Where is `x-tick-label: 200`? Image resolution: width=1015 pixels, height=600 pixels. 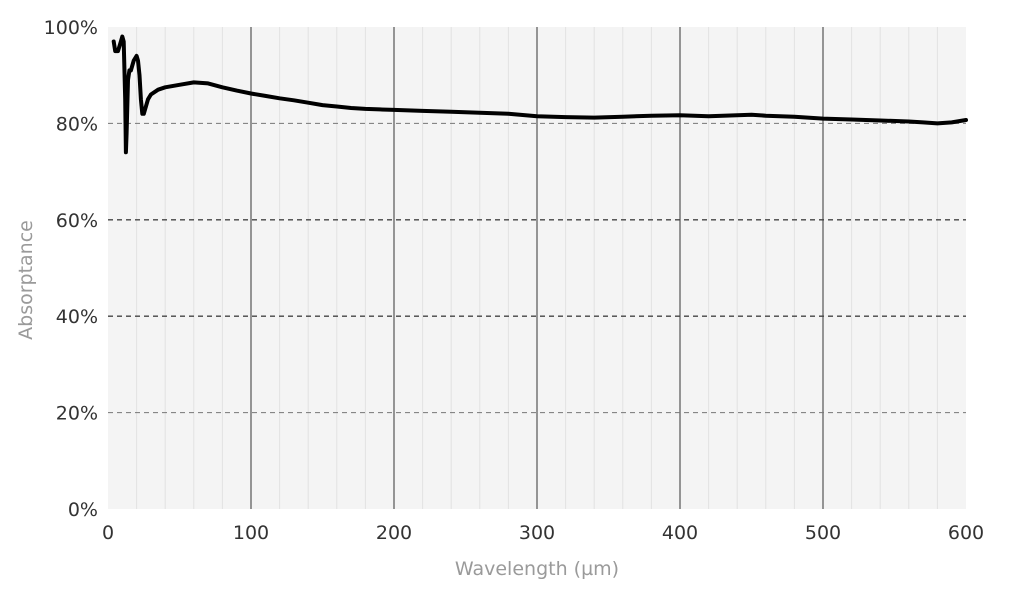 x-tick-label: 200 is located at coordinates (394, 533).